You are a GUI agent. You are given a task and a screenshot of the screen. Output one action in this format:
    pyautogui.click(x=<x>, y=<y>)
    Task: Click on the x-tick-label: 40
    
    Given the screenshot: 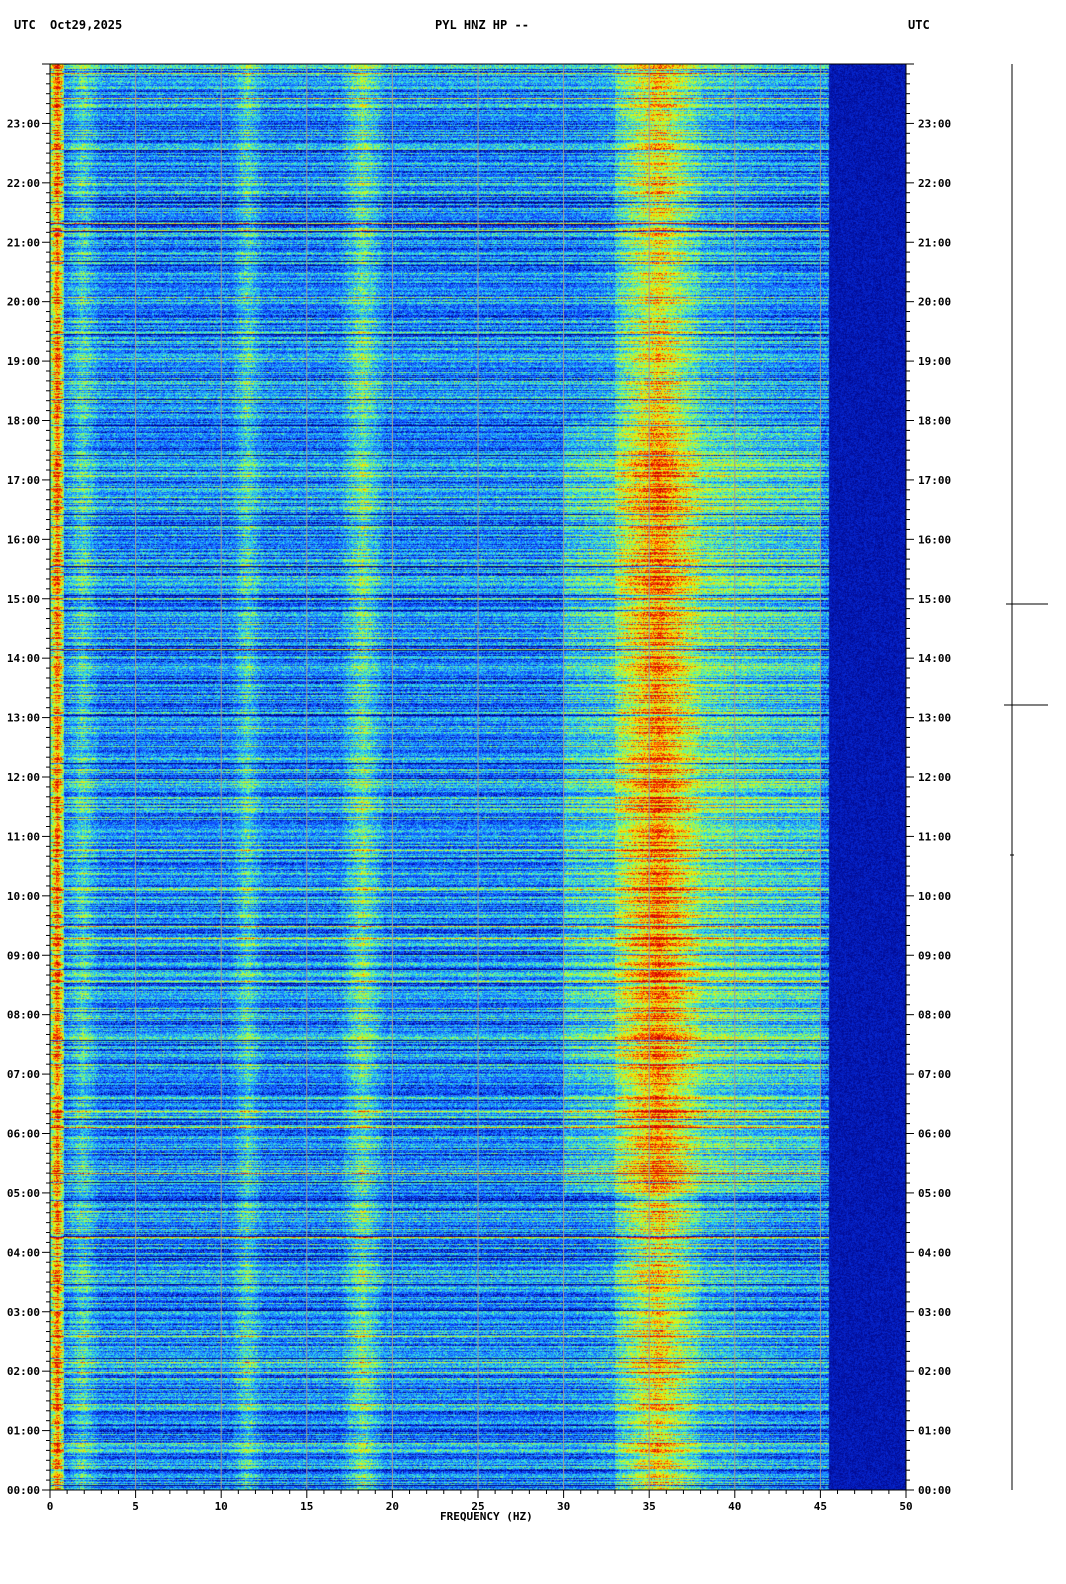 What is the action you would take?
    pyautogui.click(x=734, y=1506)
    